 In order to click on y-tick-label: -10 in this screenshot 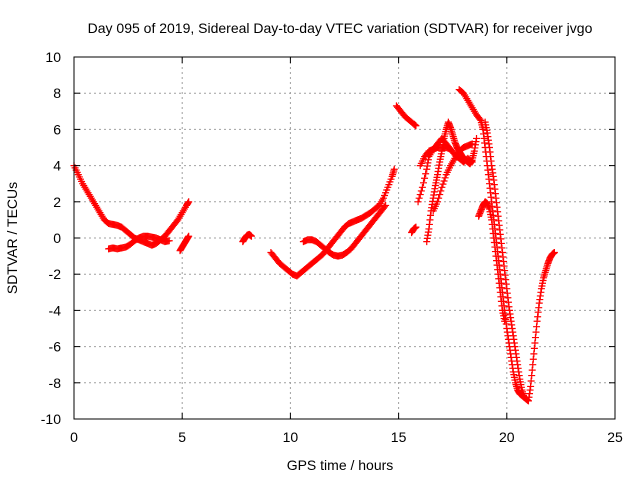, I will do `click(51, 419)`.